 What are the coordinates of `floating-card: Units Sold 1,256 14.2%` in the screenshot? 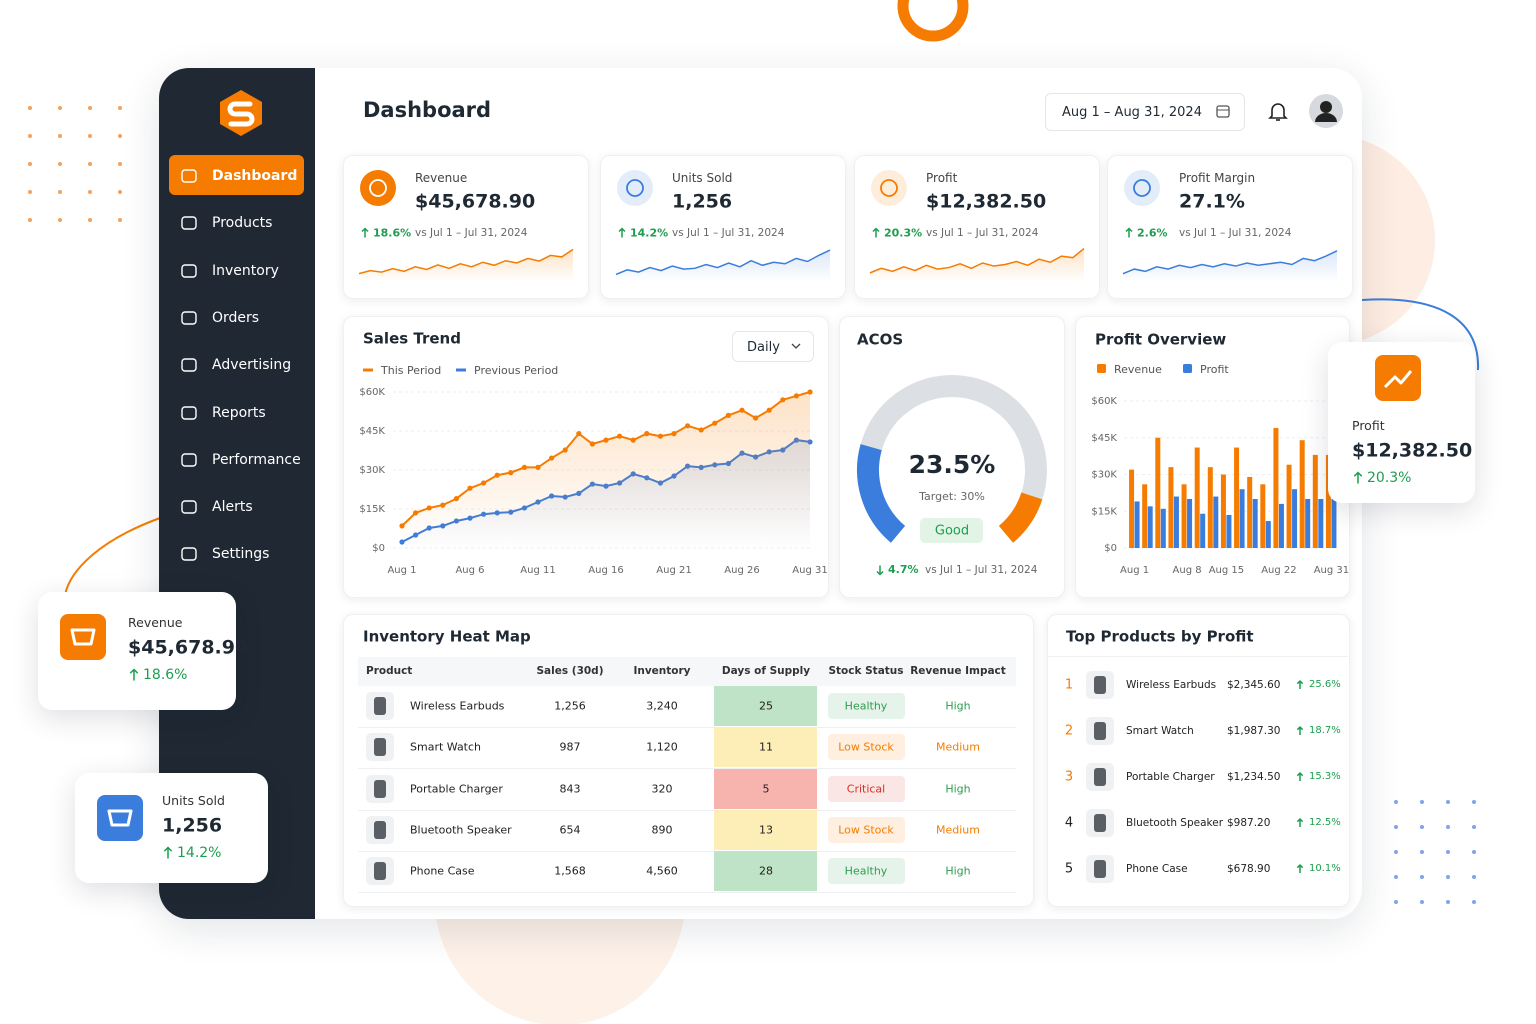 It's located at (171, 828).